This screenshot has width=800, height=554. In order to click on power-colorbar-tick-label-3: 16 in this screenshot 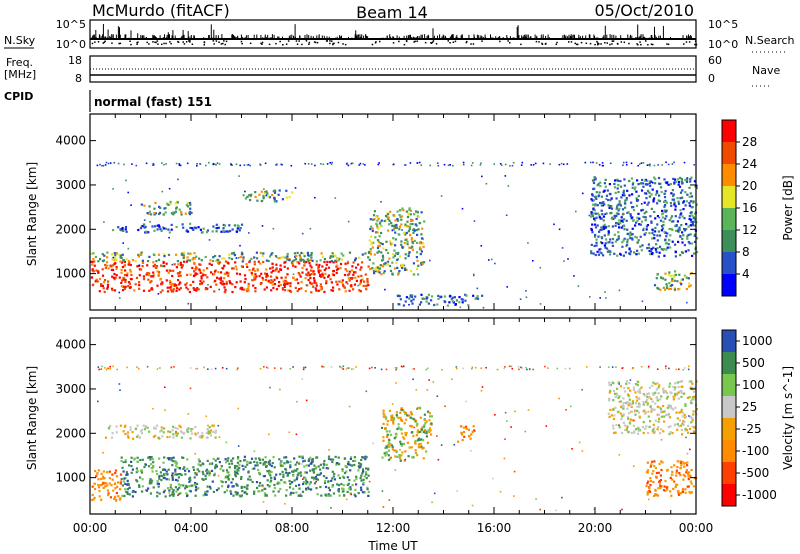, I will do `click(749, 208)`.